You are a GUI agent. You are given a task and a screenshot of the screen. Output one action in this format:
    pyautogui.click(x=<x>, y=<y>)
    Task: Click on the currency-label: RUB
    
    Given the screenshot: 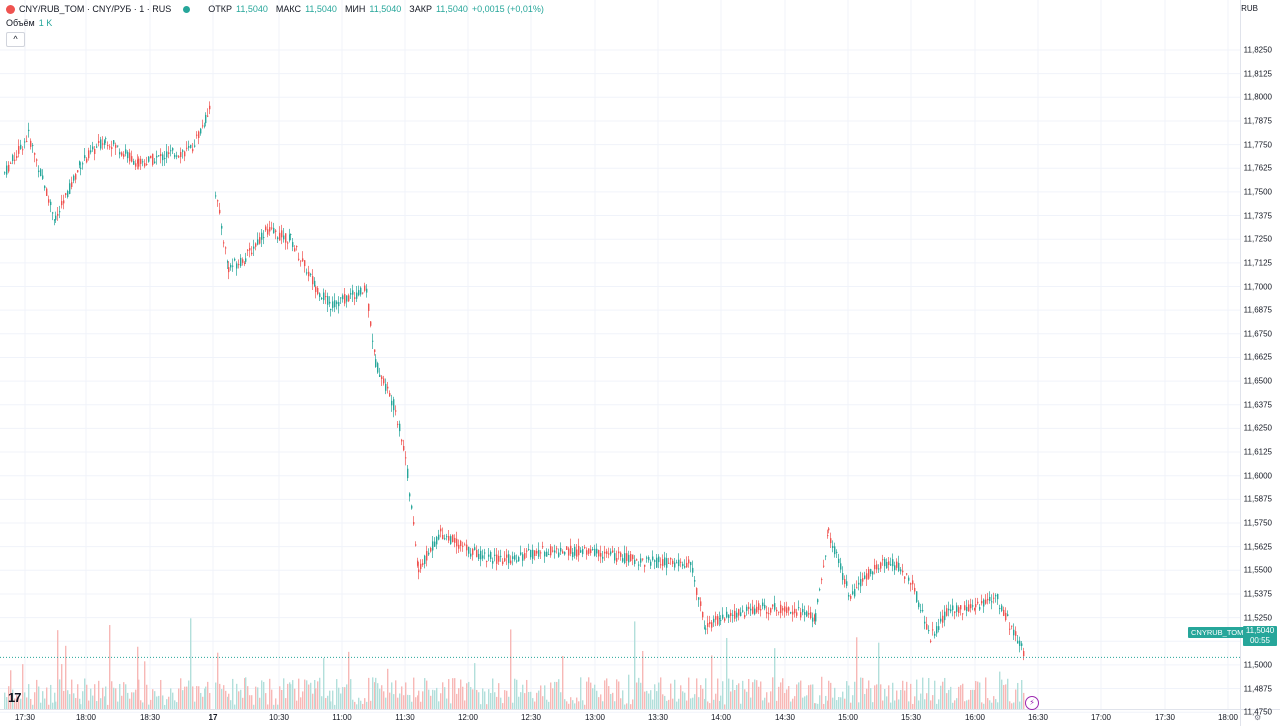 What is the action you would take?
    pyautogui.click(x=1249, y=8)
    